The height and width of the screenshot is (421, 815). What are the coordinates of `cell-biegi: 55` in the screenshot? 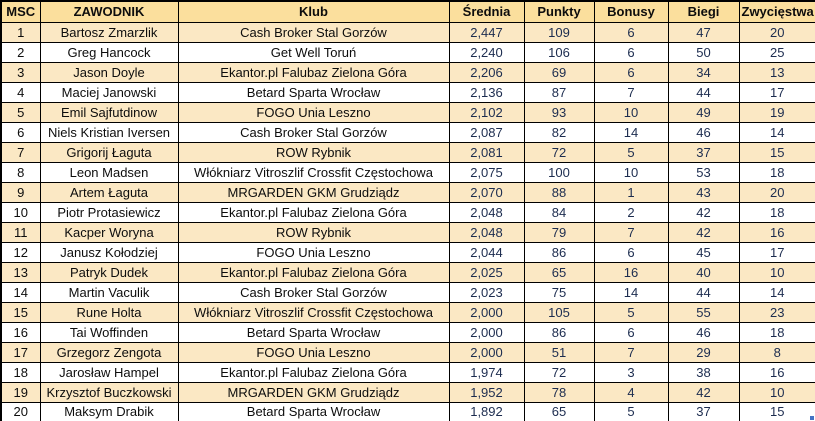 It's located at (703, 312).